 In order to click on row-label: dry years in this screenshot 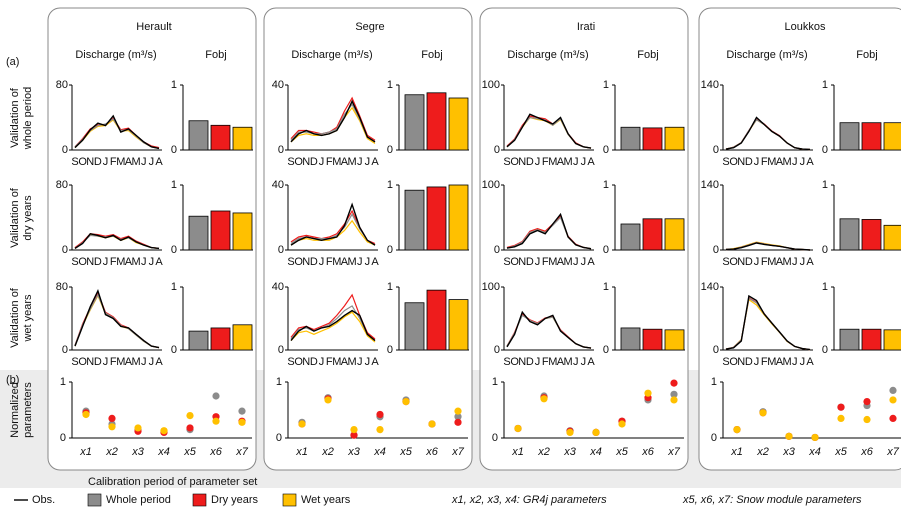, I will do `click(28, 218)`.